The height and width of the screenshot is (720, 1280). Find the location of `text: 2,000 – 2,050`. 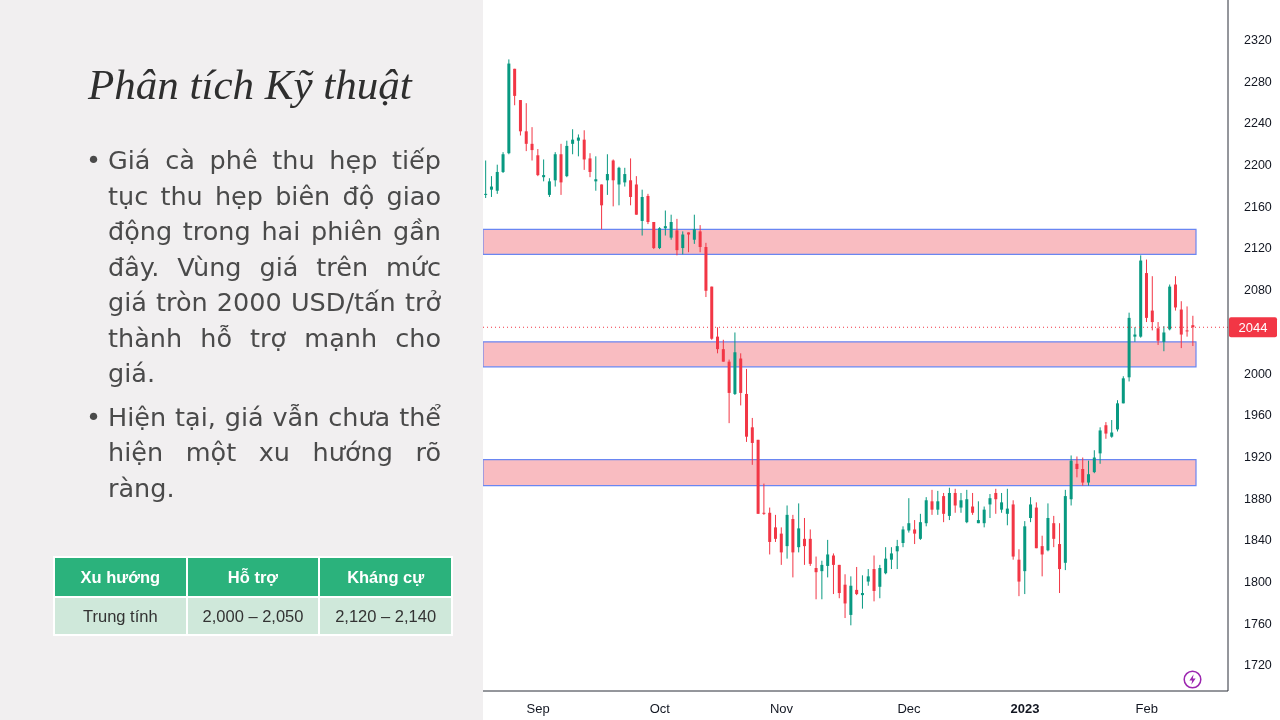

text: 2,000 – 2,050 is located at coordinates (253, 615).